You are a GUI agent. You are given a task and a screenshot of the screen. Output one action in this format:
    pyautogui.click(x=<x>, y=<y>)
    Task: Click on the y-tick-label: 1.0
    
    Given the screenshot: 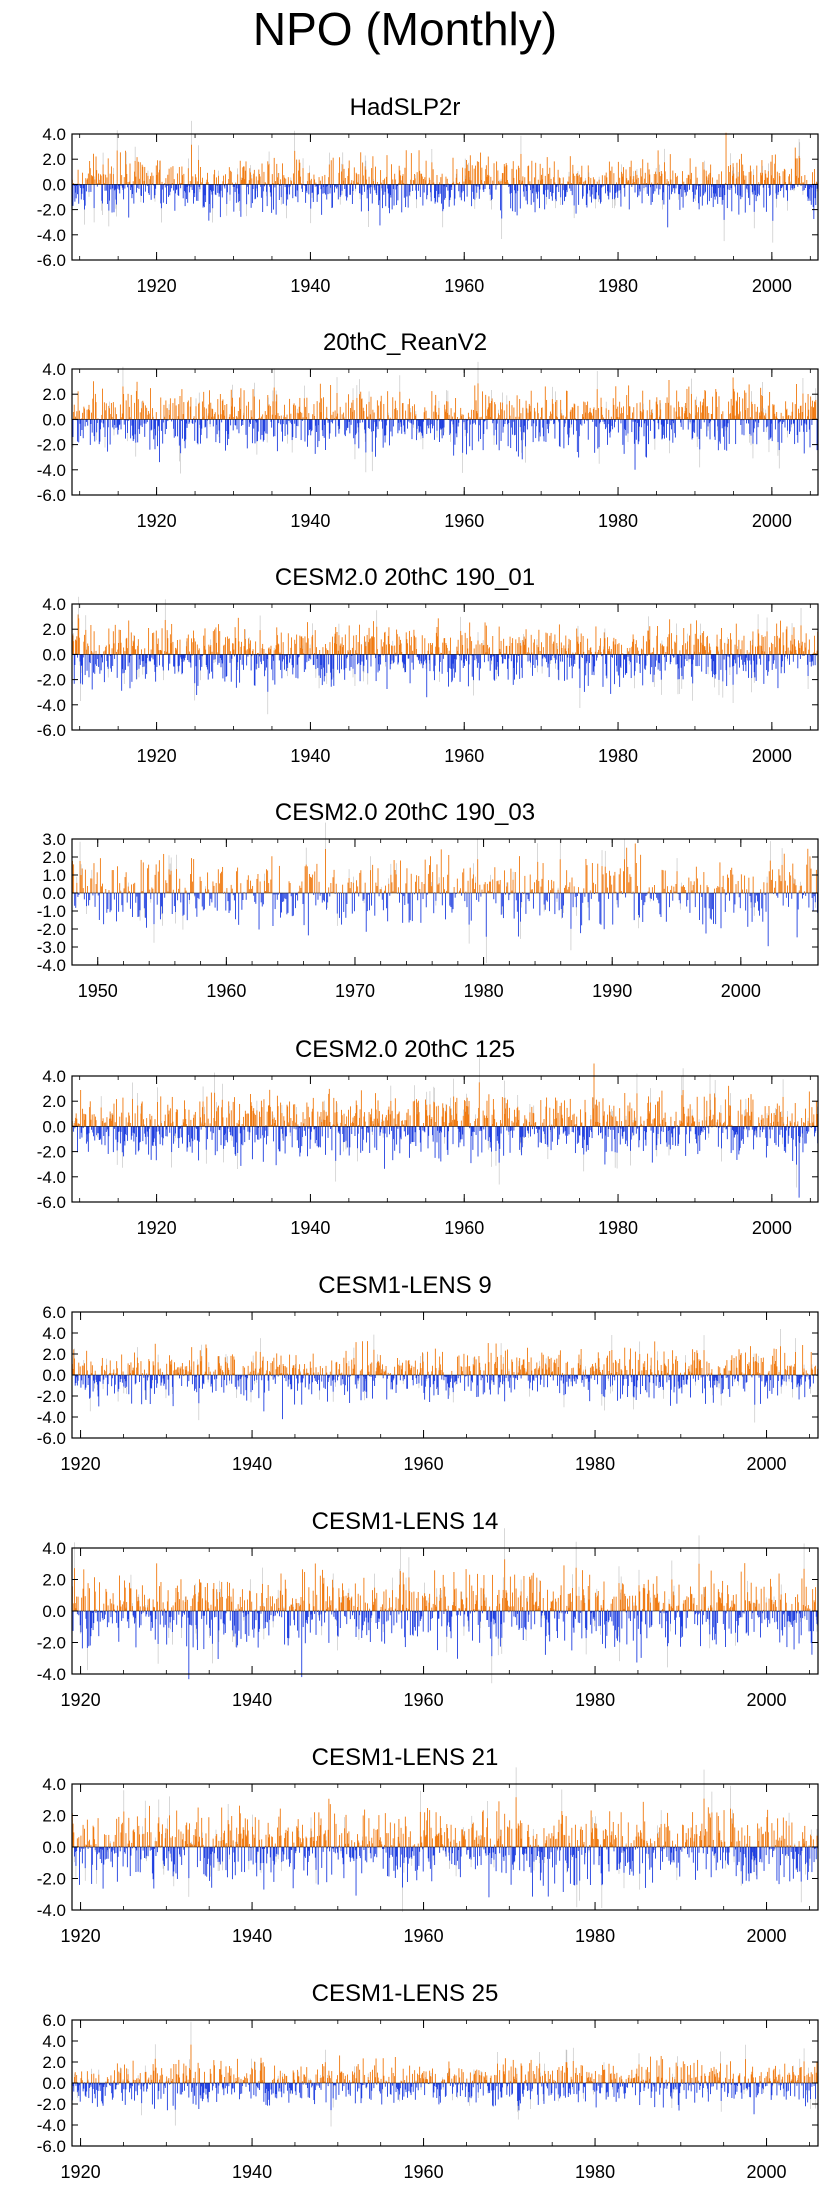 What is the action you would take?
    pyautogui.click(x=54, y=875)
    